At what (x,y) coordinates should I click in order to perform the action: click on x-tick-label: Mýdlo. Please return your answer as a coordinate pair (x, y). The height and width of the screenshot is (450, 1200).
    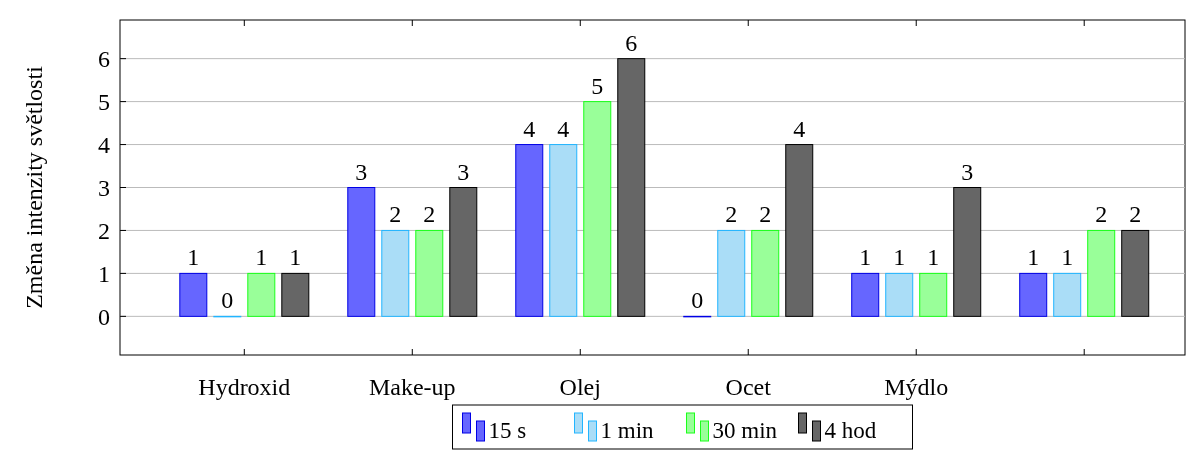
    Looking at the image, I should click on (916, 387).